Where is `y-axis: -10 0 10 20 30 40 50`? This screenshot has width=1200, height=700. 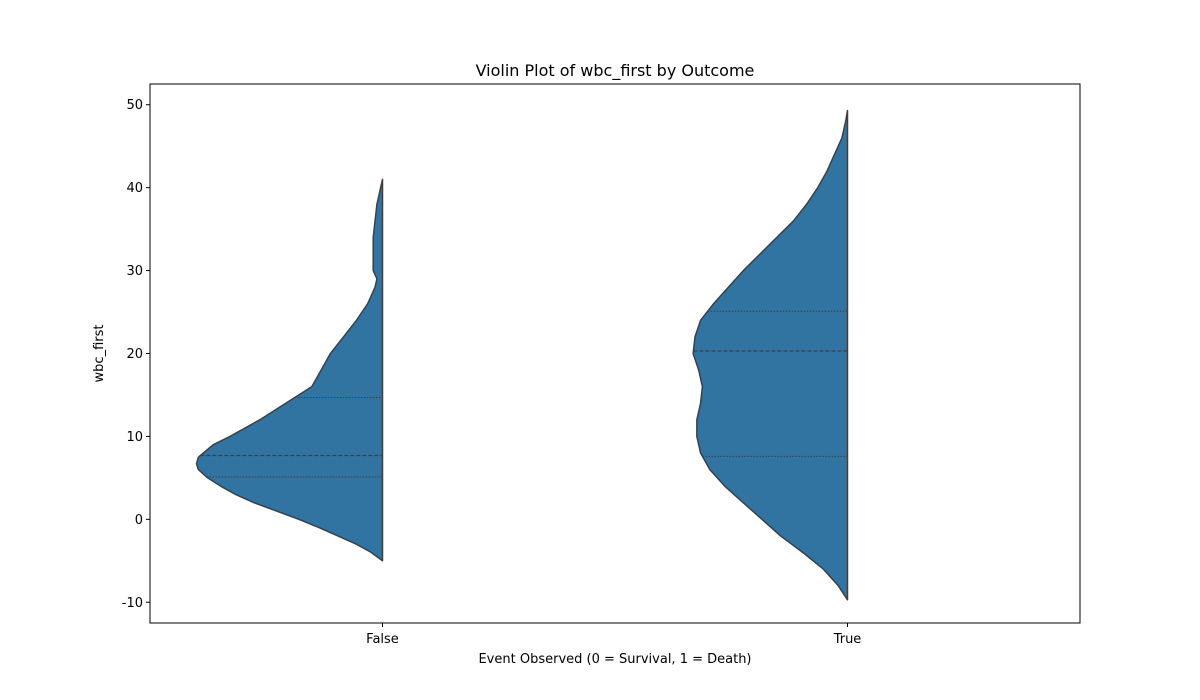
y-axis: -10 0 10 20 30 40 50 is located at coordinates (136, 354).